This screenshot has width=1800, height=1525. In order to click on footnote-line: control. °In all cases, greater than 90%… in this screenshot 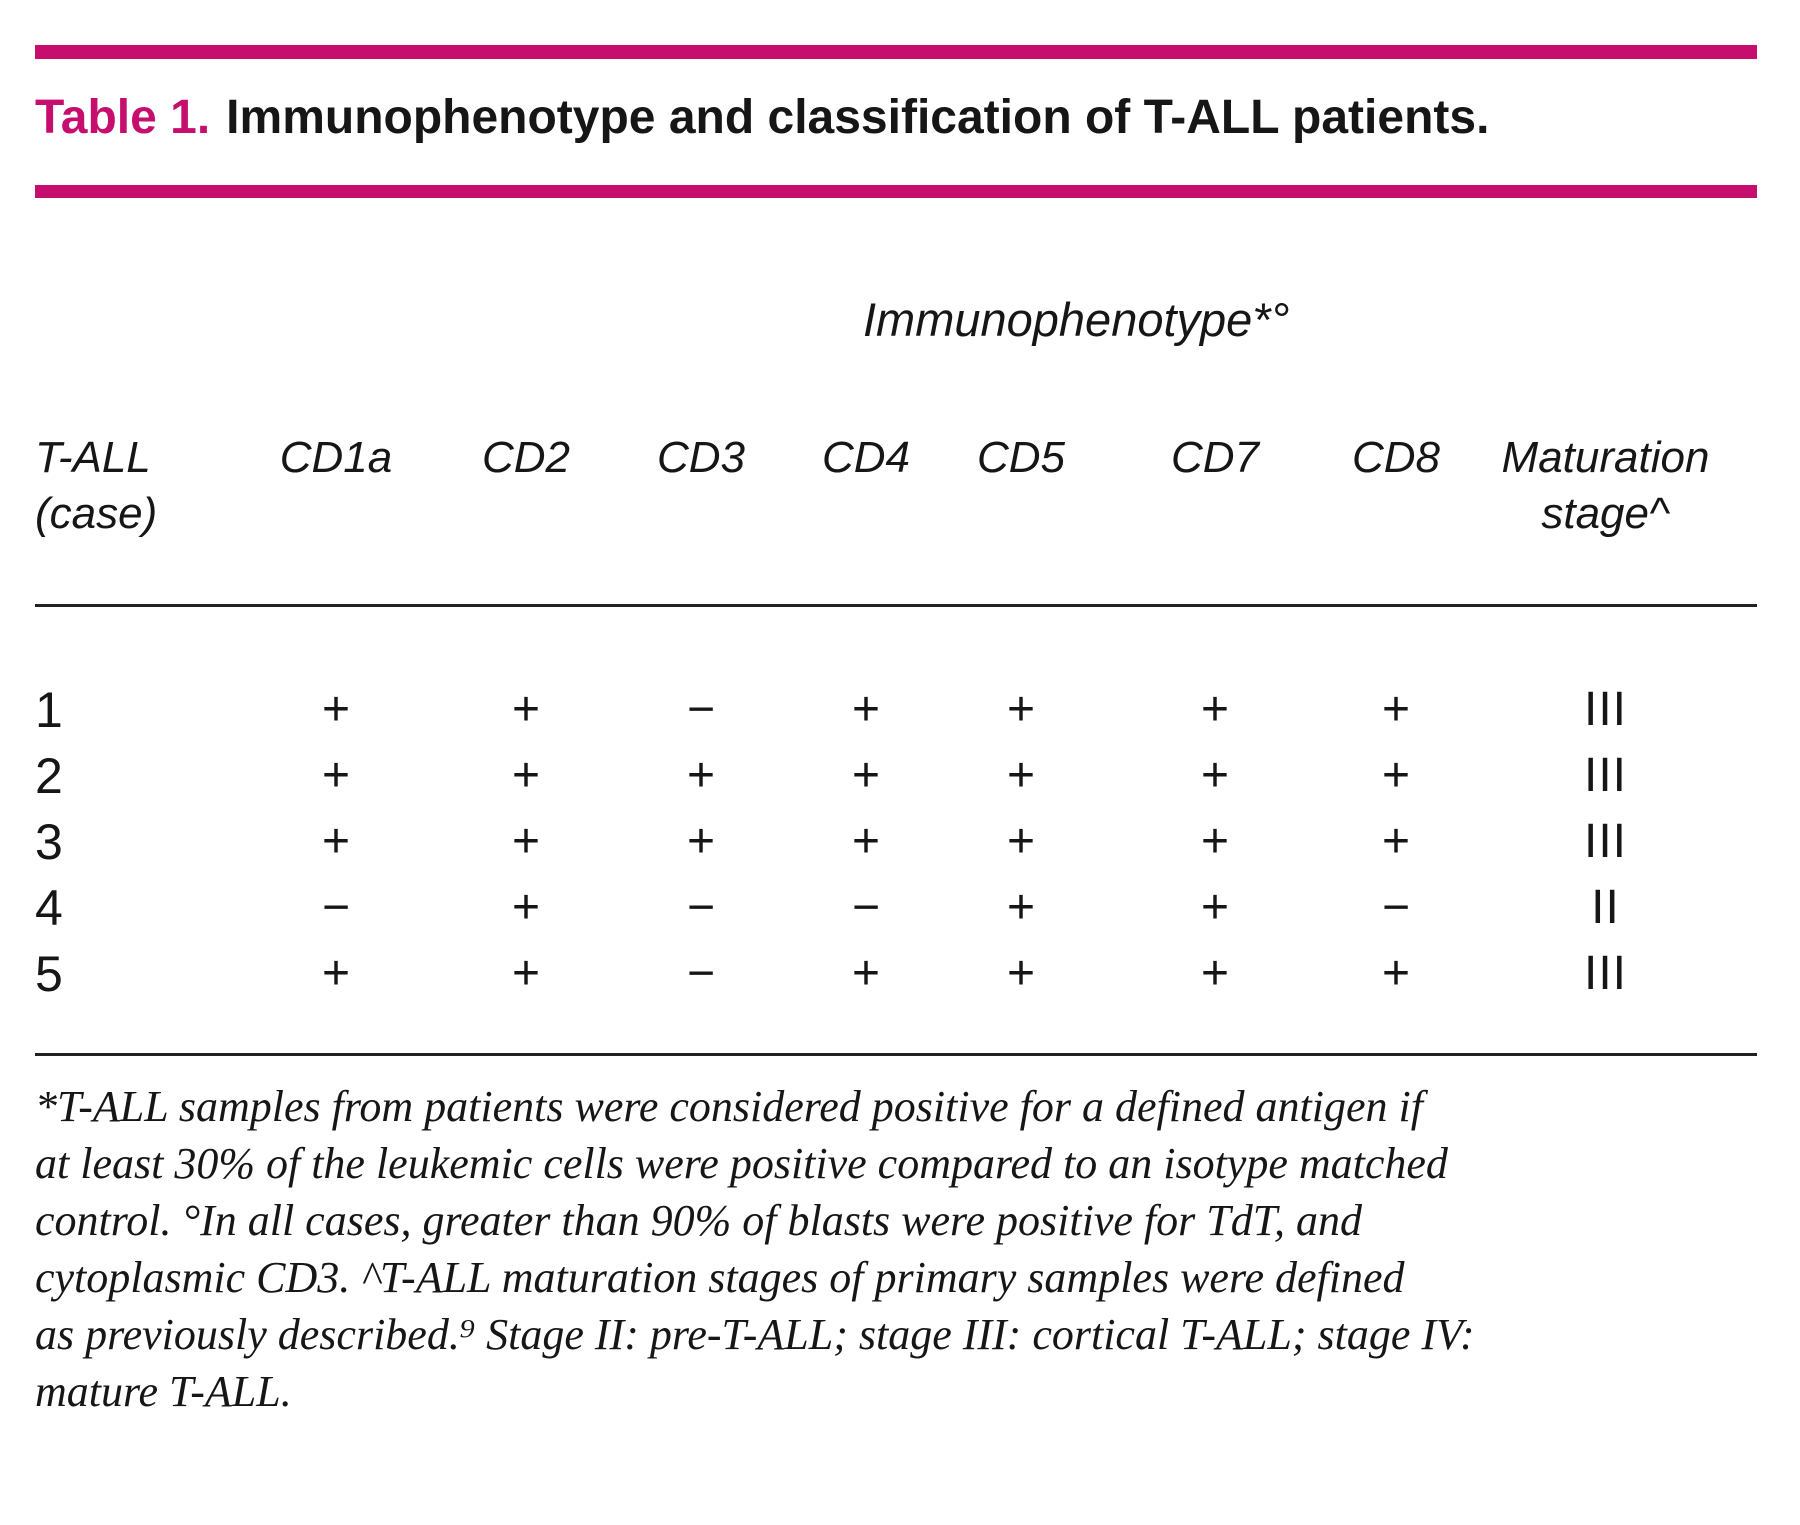, I will do `click(698, 1220)`.